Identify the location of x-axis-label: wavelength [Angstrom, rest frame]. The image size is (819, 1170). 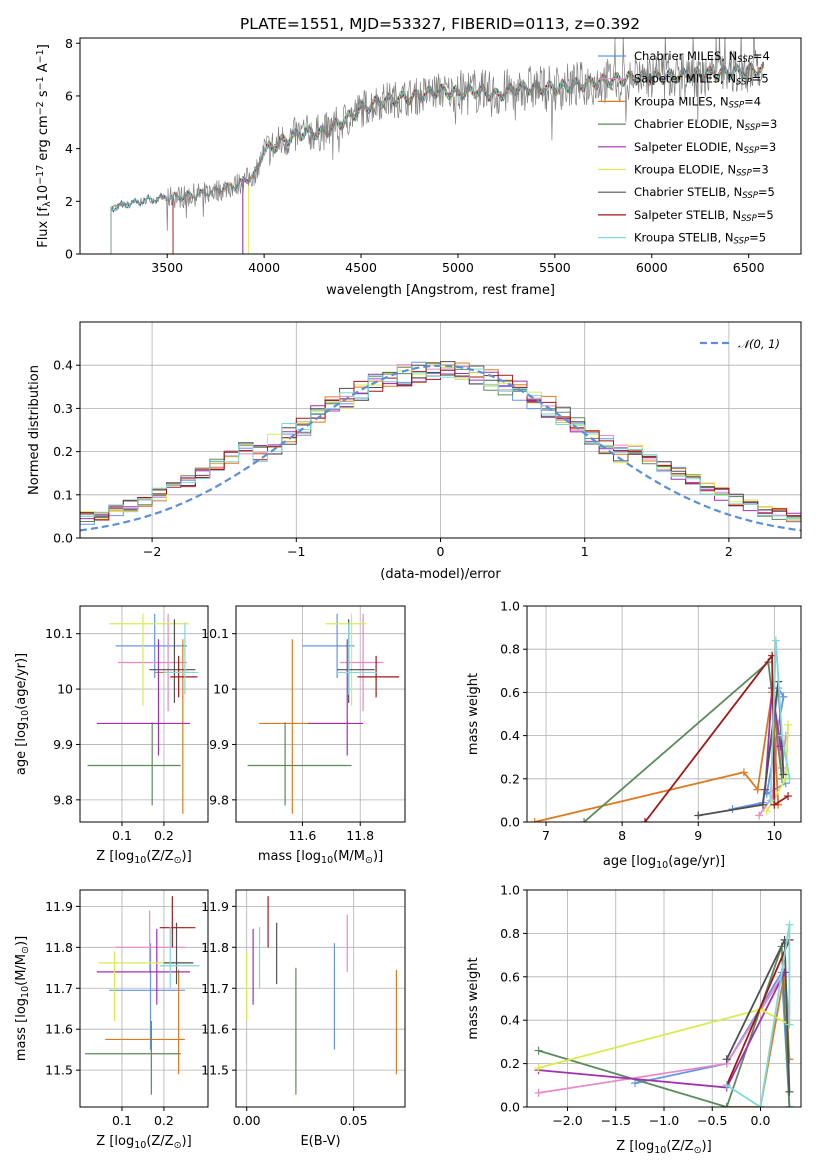
(440, 290).